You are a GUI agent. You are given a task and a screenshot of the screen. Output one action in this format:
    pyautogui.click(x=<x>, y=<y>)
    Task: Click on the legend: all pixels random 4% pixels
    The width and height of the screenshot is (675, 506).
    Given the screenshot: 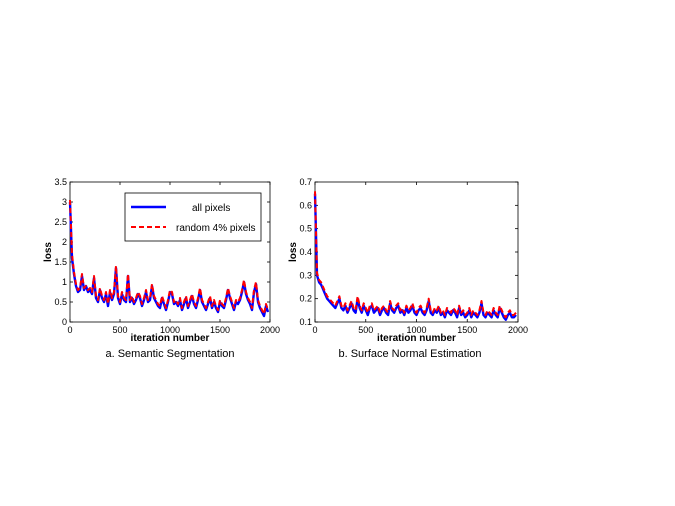 What is the action you would take?
    pyautogui.click(x=193, y=217)
    